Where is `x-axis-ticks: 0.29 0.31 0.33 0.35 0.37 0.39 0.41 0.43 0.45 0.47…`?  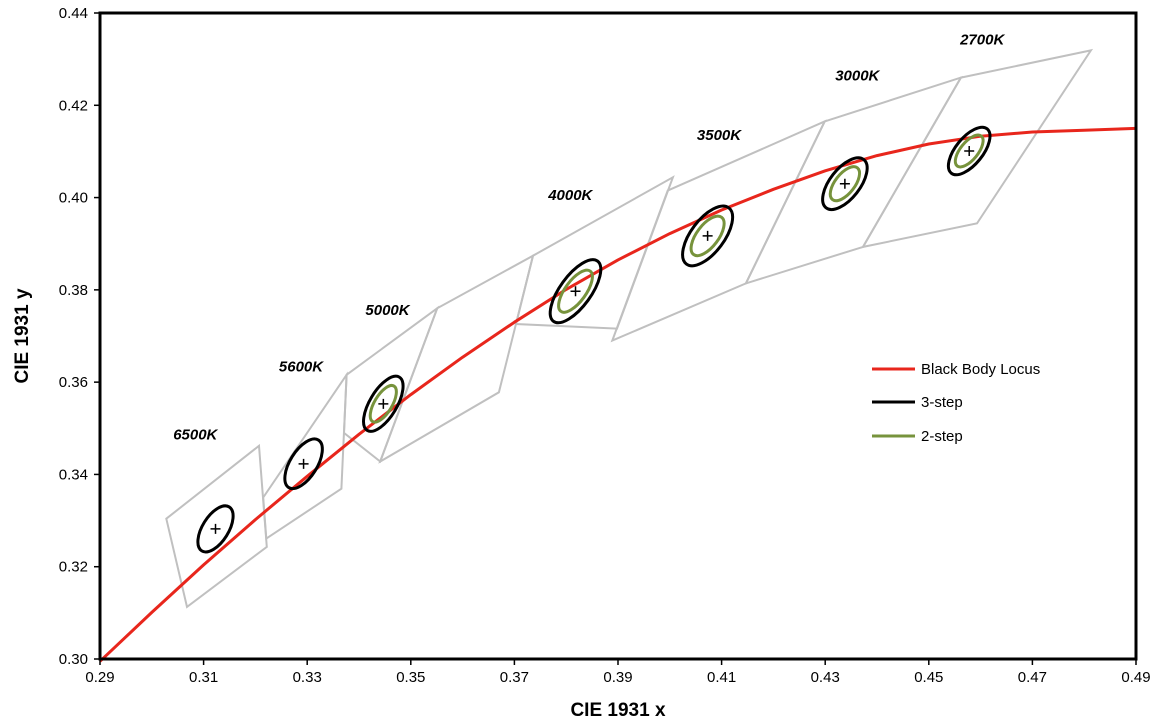 x-axis-ticks: 0.29 0.31 0.33 0.35 0.37 0.39 0.41 0.43 0.45 0.47… is located at coordinates (617, 672).